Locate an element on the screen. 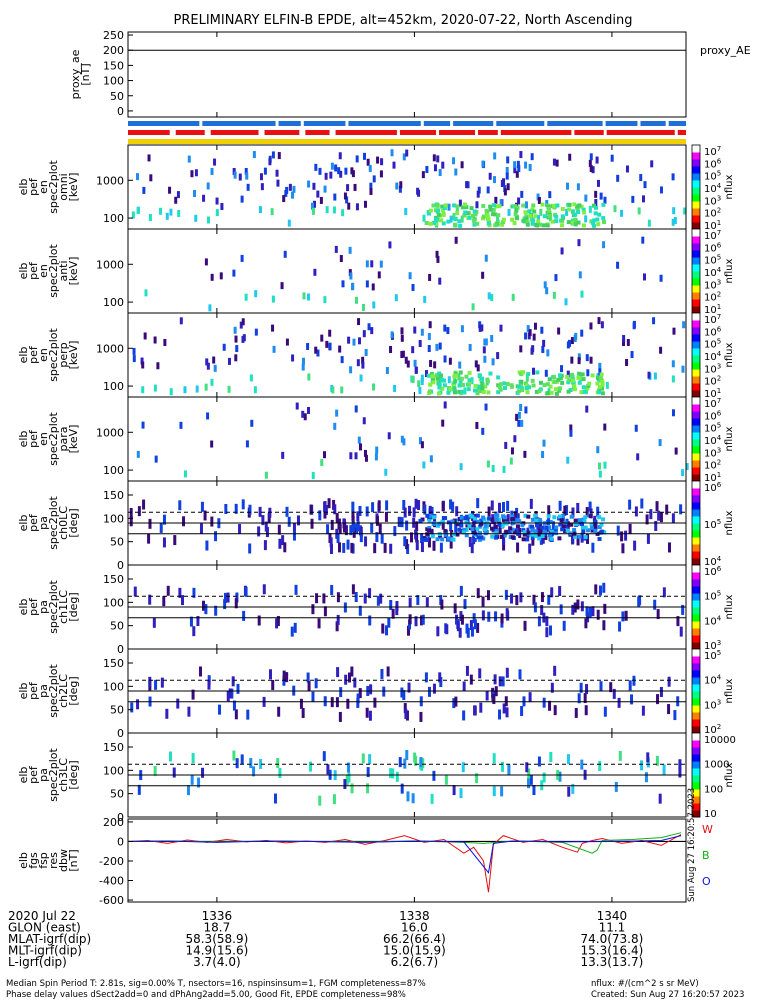  pef_pa_ch1-colorbar-label: nflux is located at coordinates (729, 606).